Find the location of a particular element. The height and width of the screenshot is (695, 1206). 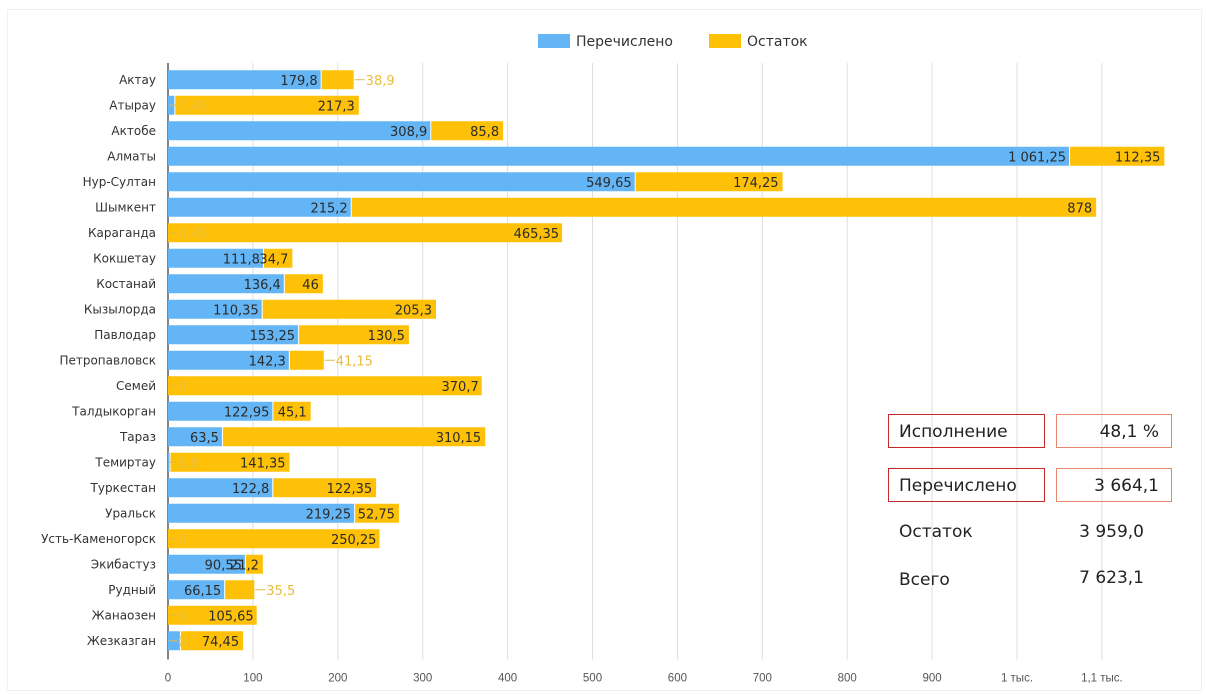

x-tick-label: 200 is located at coordinates (337, 679).